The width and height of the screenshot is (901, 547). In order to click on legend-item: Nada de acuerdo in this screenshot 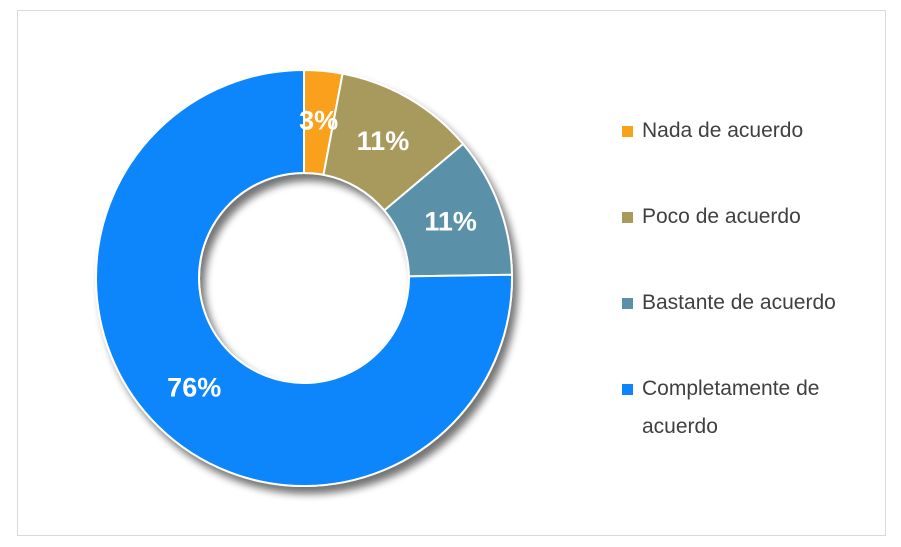, I will do `click(747, 155)`.